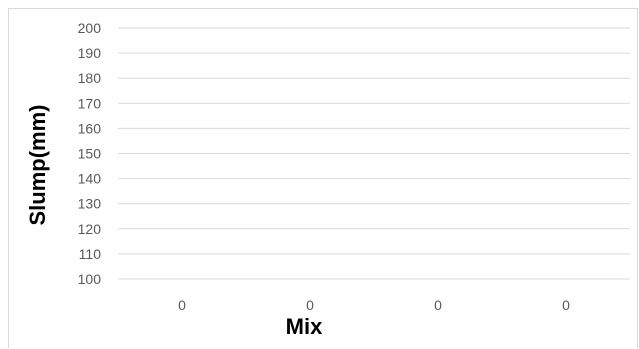 The width and height of the screenshot is (639, 349). I want to click on y-tick-labels: 100 110 120 130 140 150 160 170 180 190 200, so click(90, 153).